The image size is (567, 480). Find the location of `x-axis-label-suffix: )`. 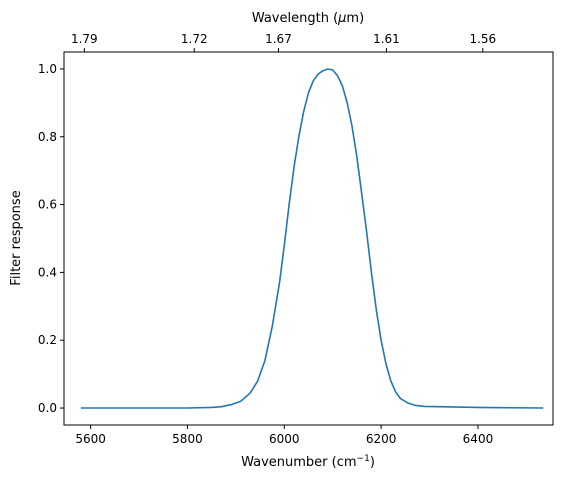

x-axis-label-suffix: ) is located at coordinates (372, 462).